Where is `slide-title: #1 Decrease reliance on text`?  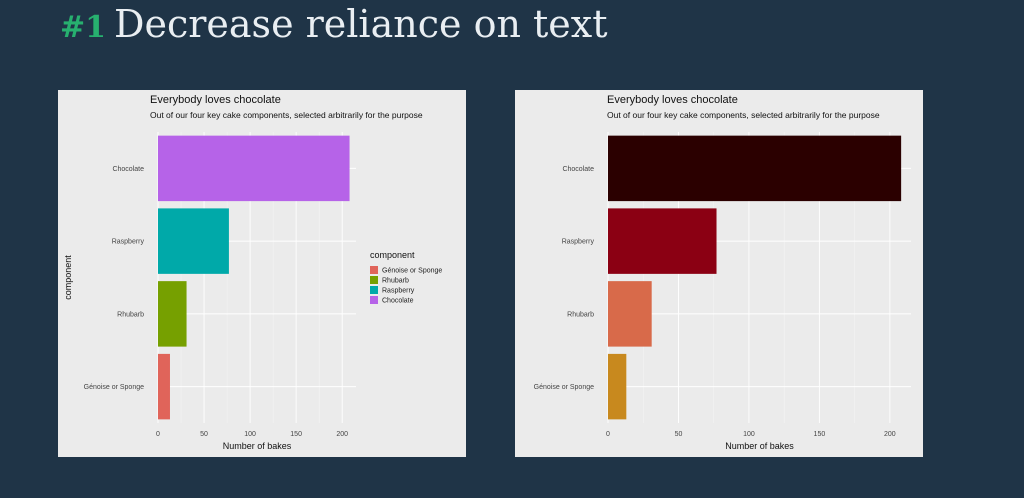
slide-title: #1 Decrease reliance on text is located at coordinates (333, 24).